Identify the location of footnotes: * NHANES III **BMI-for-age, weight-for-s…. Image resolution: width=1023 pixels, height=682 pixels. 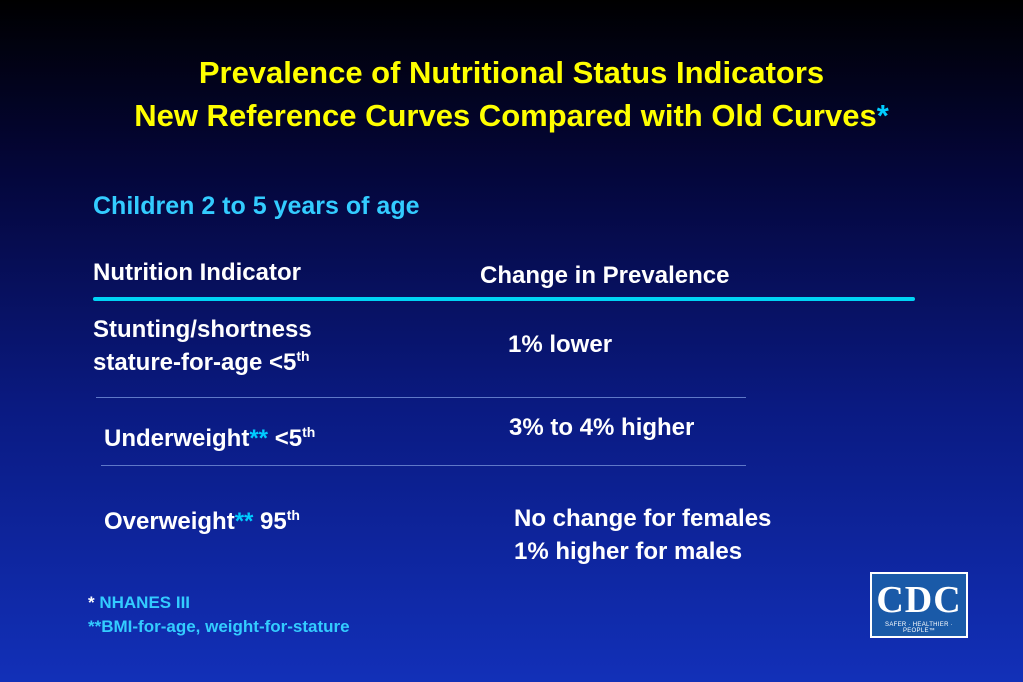
(219, 615).